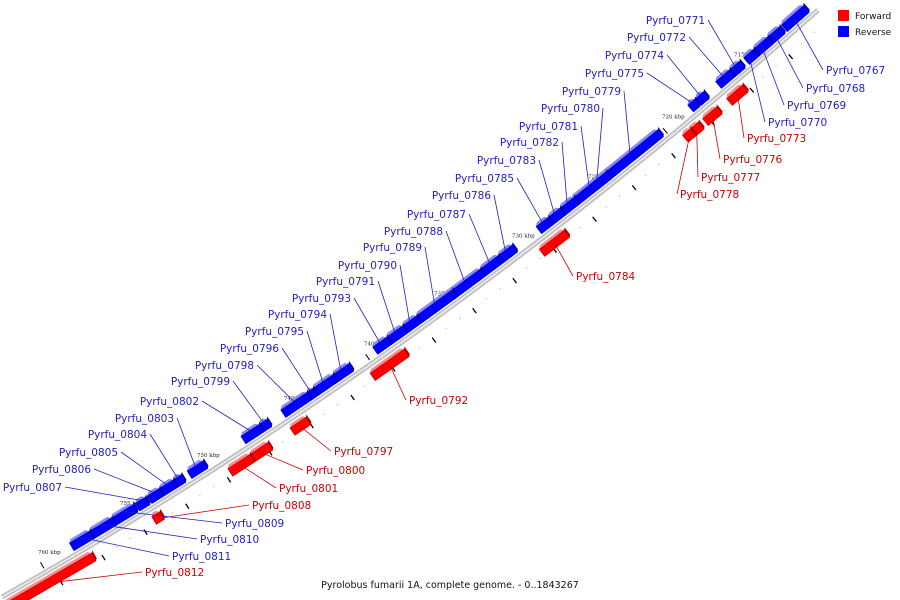  What do you see at coordinates (281, 506) in the screenshot?
I see `gene-label: Pyrfu_0808` at bounding box center [281, 506].